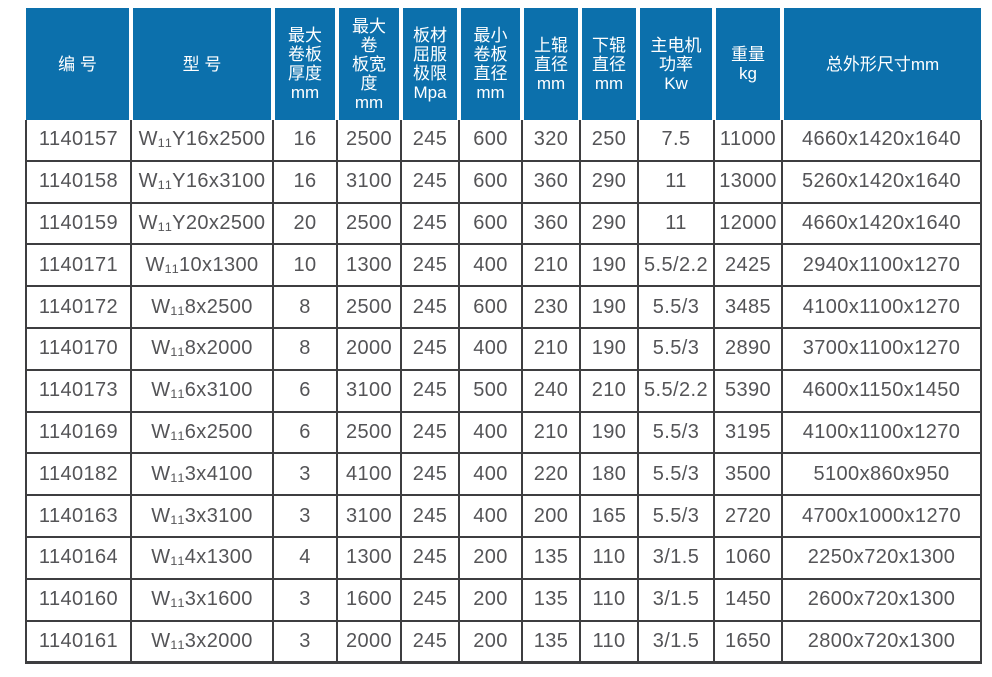 The height and width of the screenshot is (677, 992). I want to click on cell-overall-dimensions: 2600x720x1300, so click(881, 599).